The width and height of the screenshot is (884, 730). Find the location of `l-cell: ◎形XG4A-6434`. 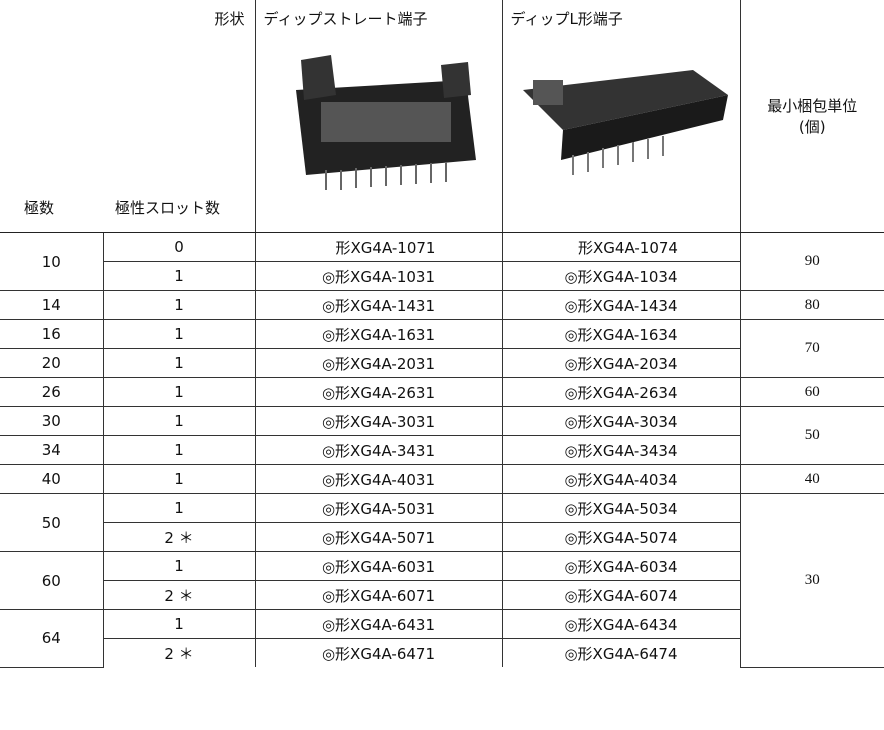

l-cell: ◎形XG4A-6434 is located at coordinates (621, 624).